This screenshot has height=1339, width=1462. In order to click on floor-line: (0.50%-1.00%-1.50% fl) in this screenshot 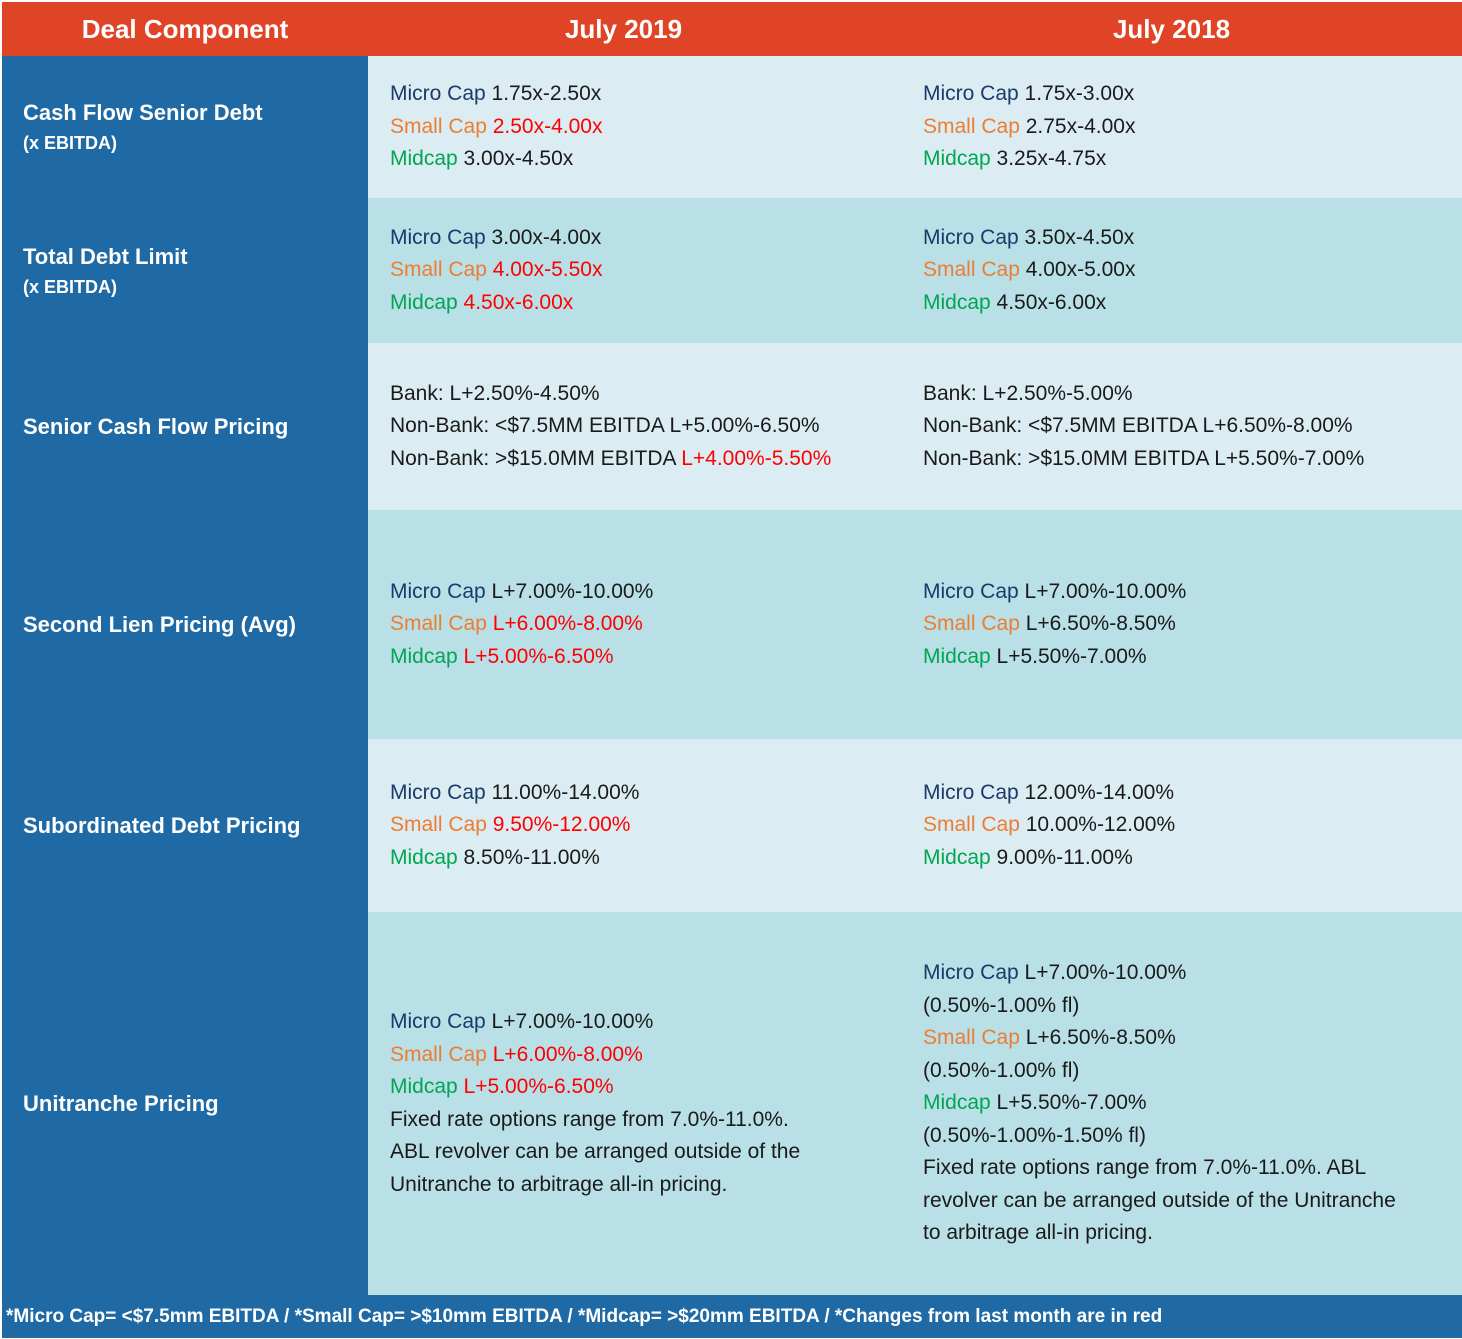, I will do `click(1034, 1135)`.